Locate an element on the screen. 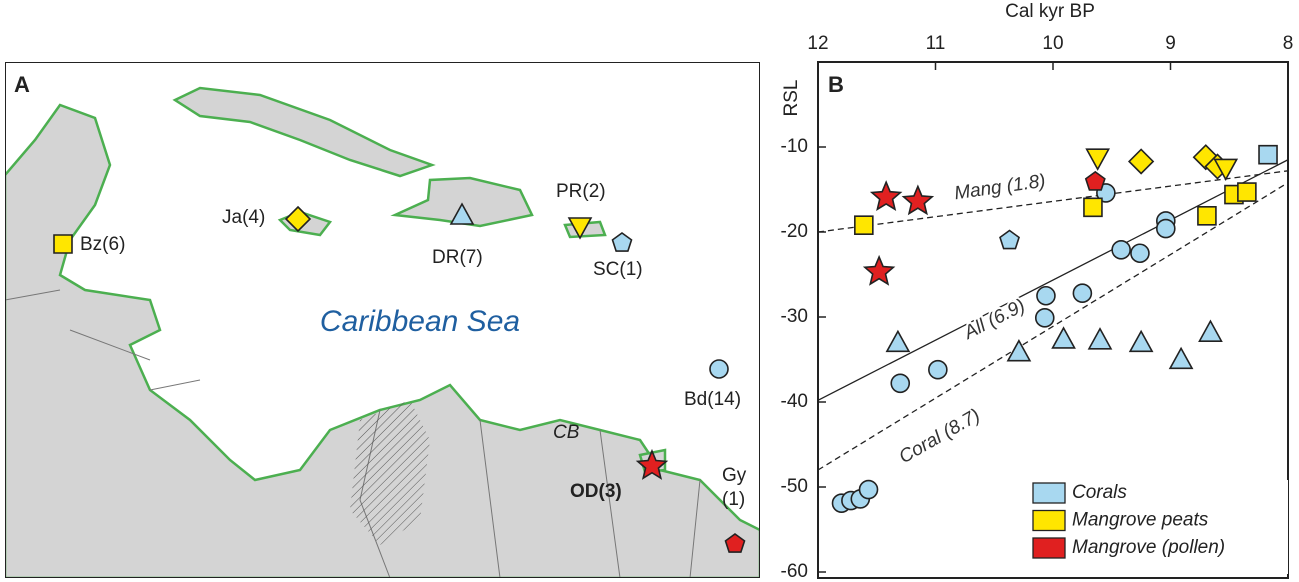 This screenshot has height=582, width=1299. sea-label: Caribbean Sea is located at coordinates (420, 321).